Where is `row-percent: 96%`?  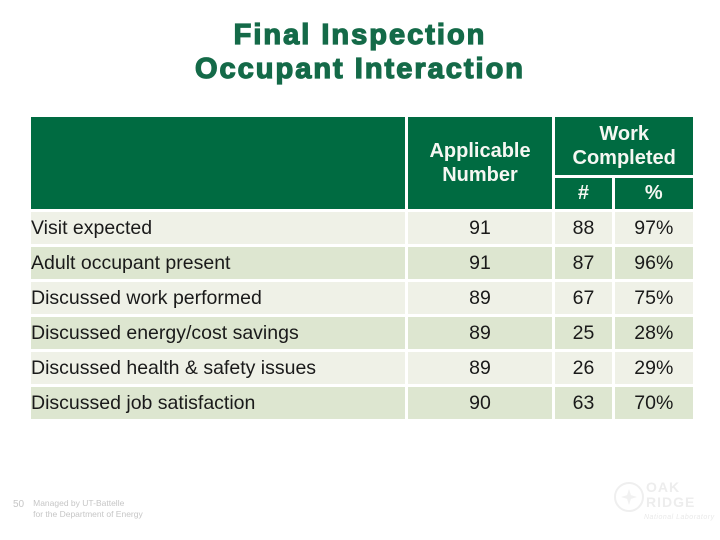
row-percent: 96% is located at coordinates (653, 263).